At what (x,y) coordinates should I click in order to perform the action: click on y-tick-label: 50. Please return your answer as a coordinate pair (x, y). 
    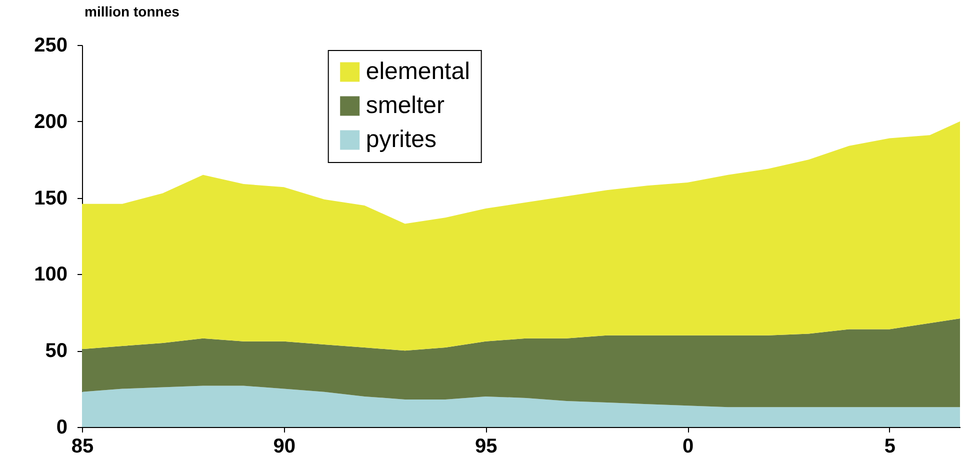
    Looking at the image, I should click on (56, 351).